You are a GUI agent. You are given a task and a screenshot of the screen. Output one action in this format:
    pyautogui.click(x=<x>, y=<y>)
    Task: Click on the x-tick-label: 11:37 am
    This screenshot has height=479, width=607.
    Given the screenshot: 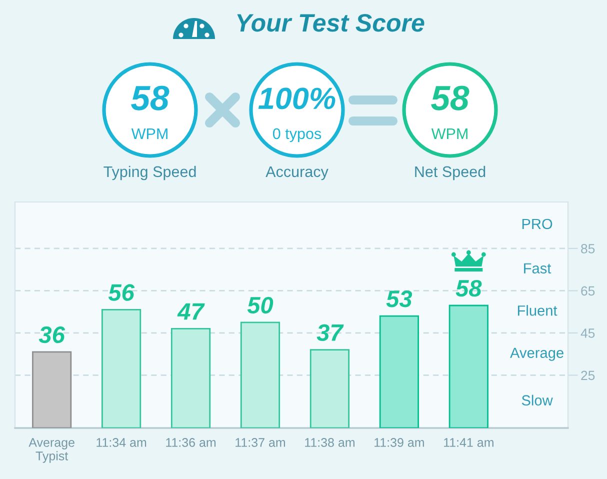 What is the action you would take?
    pyautogui.click(x=261, y=442)
    